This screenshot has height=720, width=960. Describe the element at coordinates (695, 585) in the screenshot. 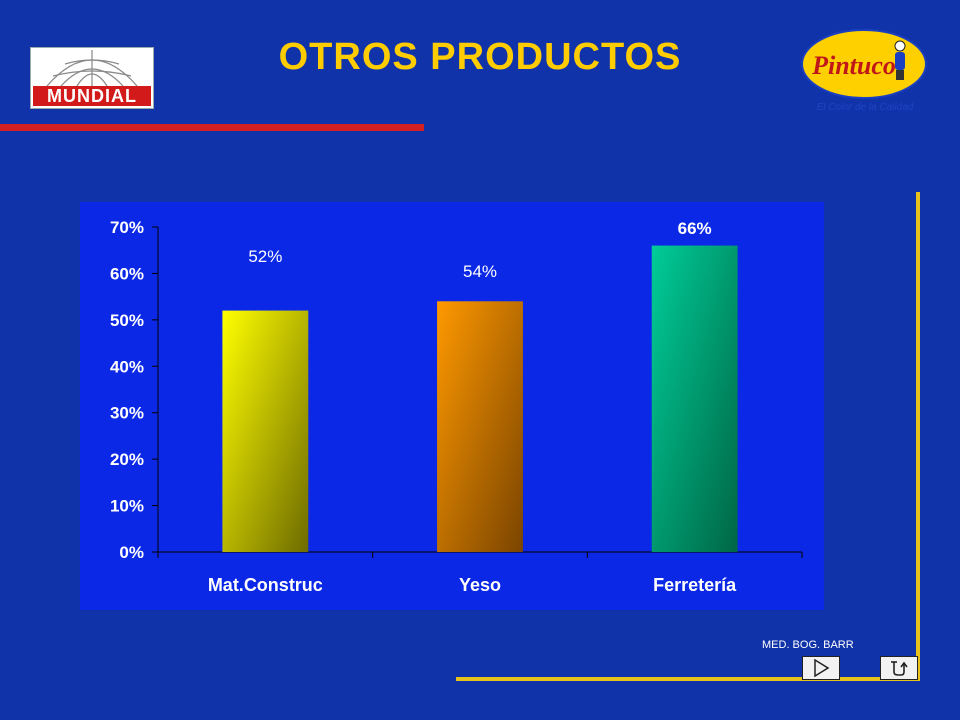

I see `category-label: Ferretería` at that location.